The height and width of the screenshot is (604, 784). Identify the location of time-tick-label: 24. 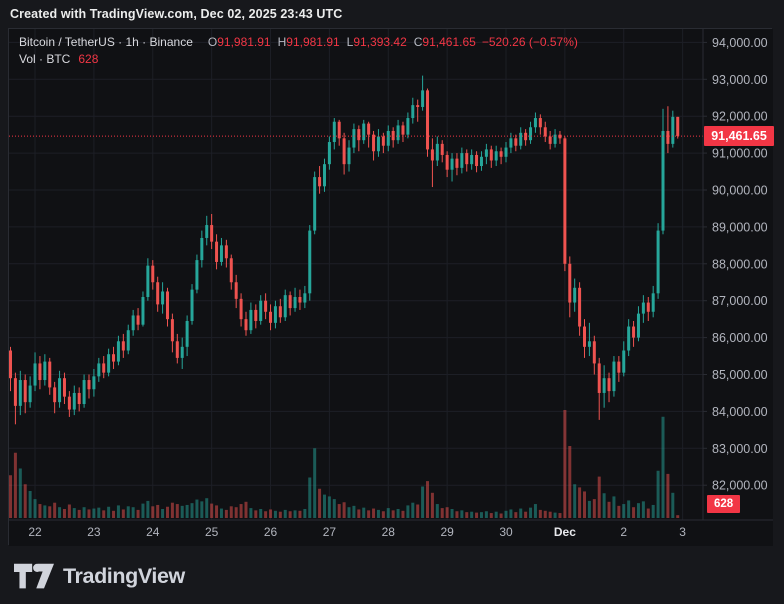
(153, 532).